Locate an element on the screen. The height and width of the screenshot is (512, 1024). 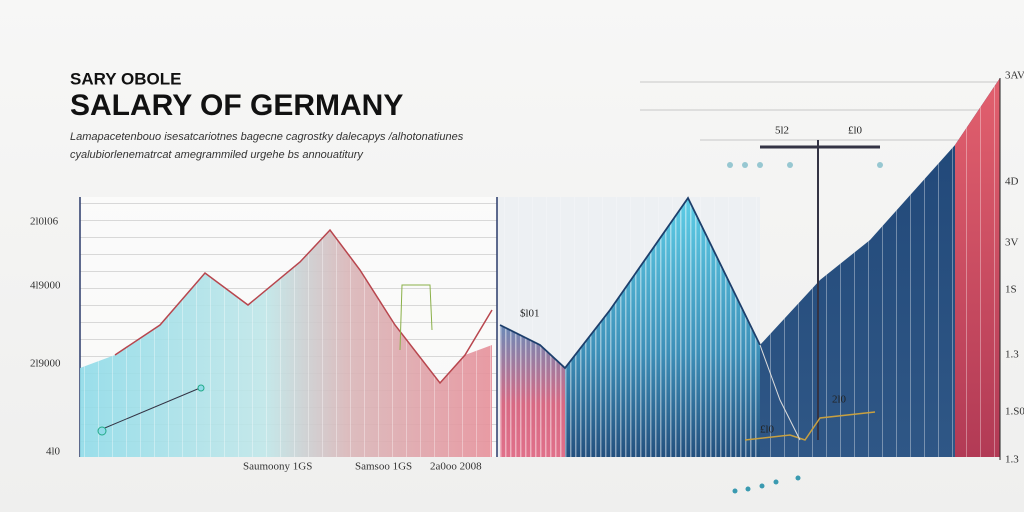
mid-stripes is located at coordinates (630, 327).